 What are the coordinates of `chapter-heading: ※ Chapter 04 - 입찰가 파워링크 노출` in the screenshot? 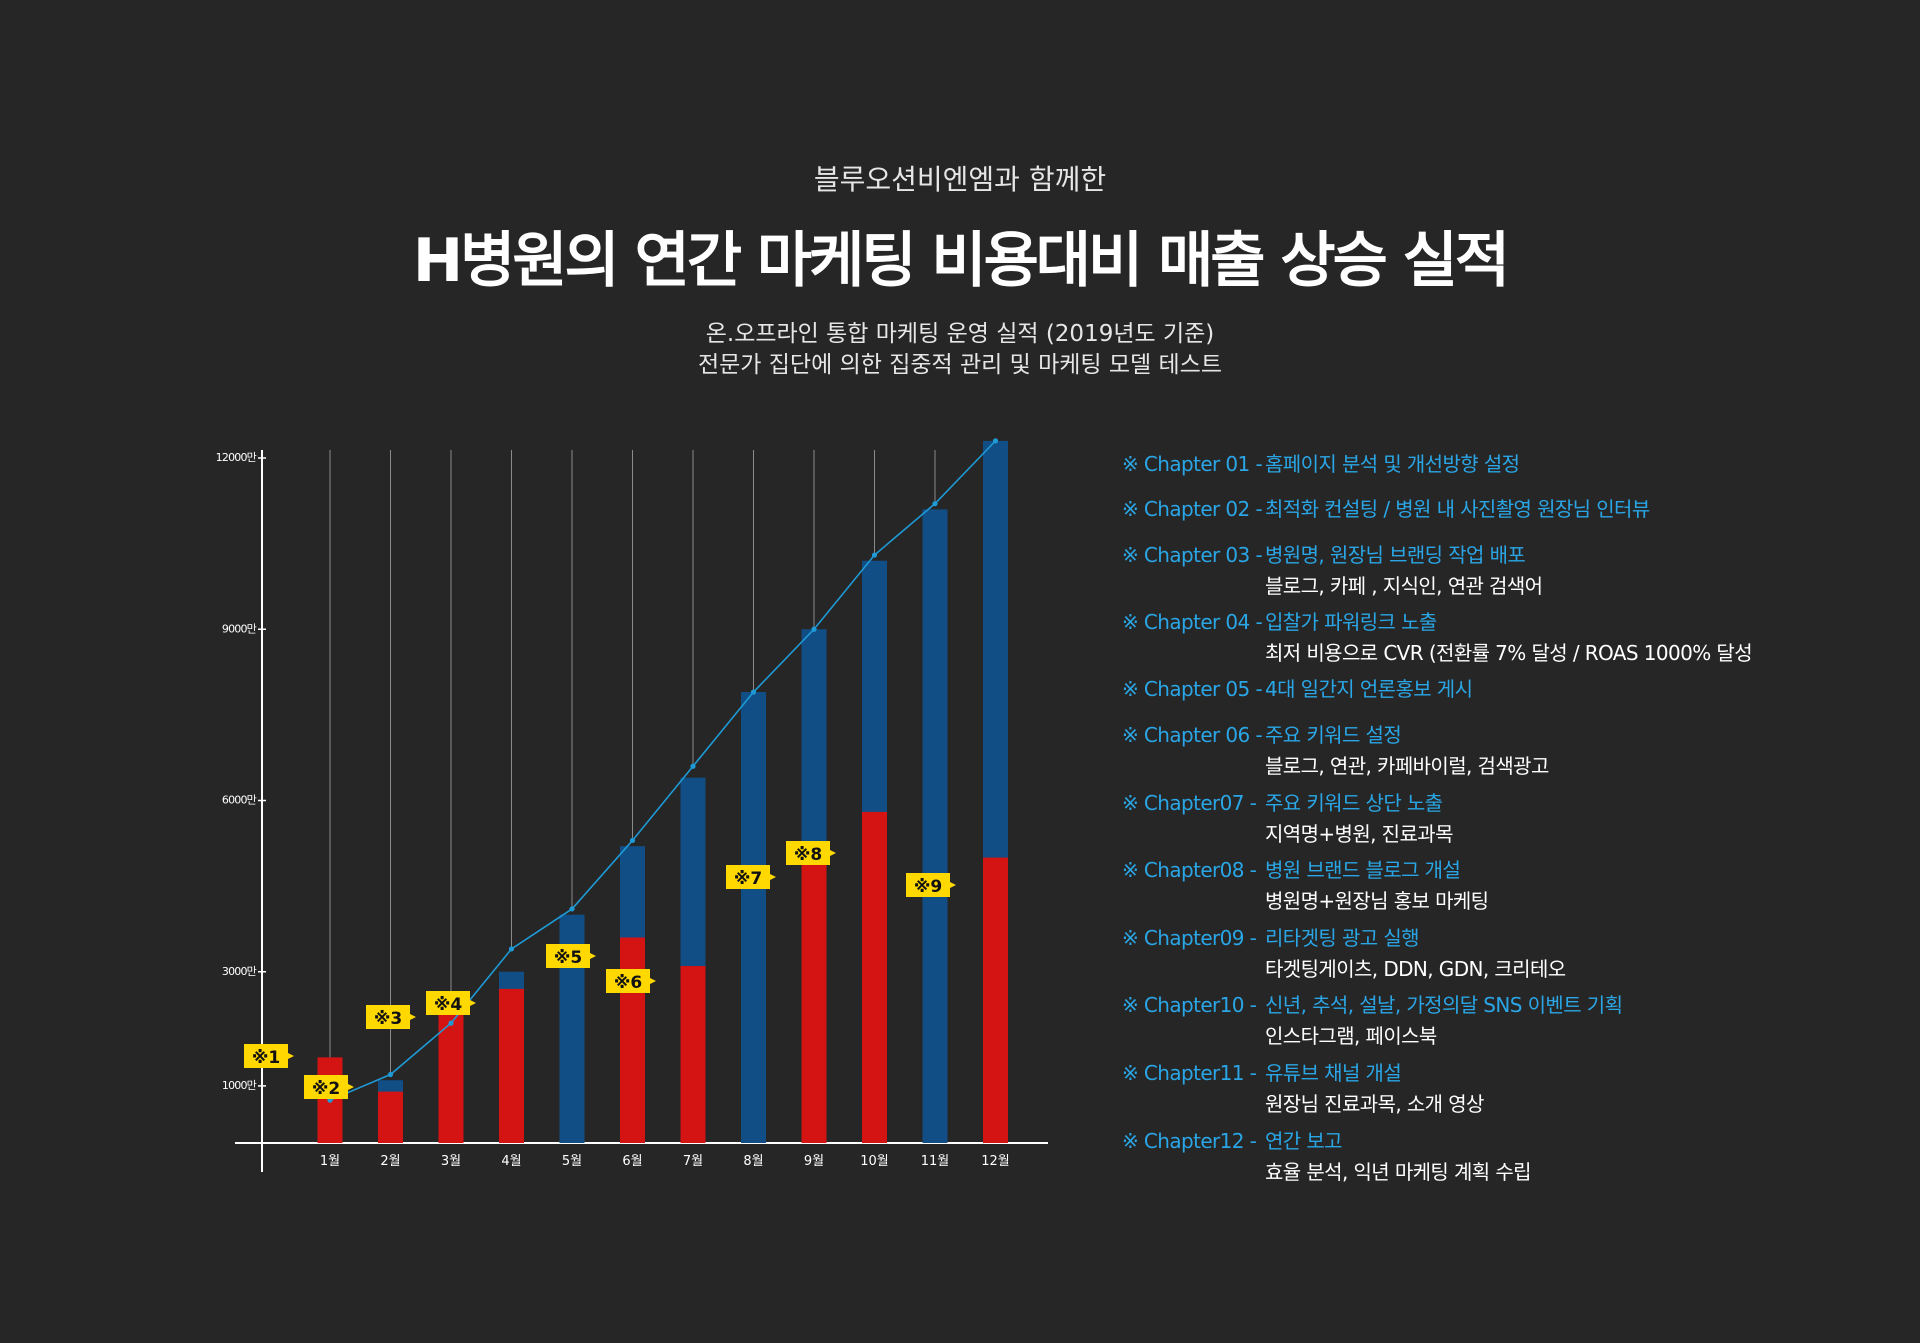 It's located at (1517, 620).